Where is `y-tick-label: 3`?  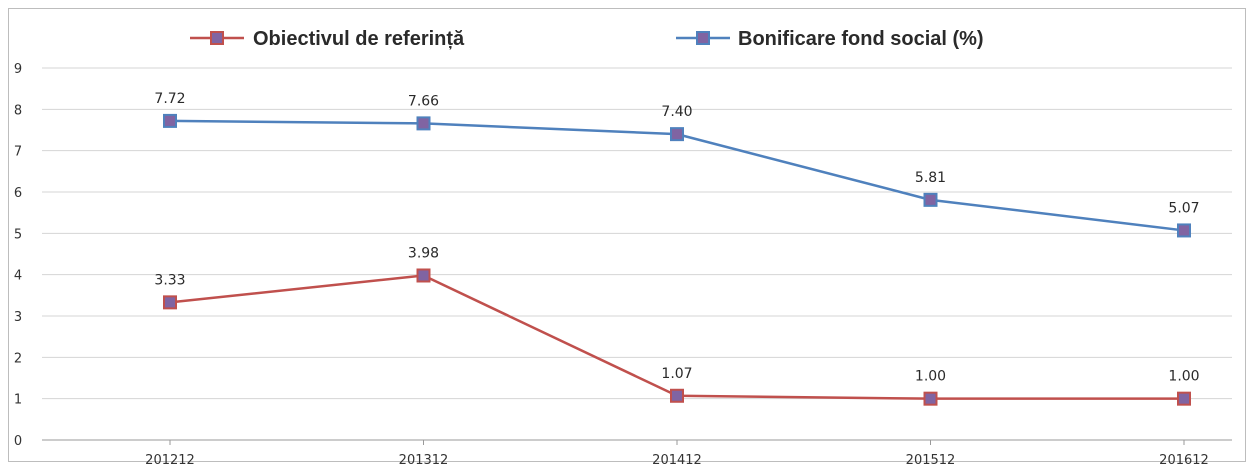
y-tick-label: 3 is located at coordinates (18, 317).